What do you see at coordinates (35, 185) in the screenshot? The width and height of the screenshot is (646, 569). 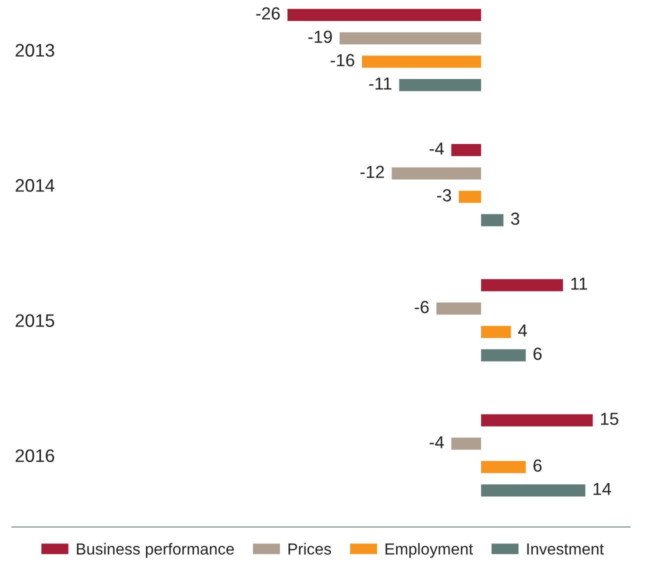 I see `y-tick-label: 2014` at bounding box center [35, 185].